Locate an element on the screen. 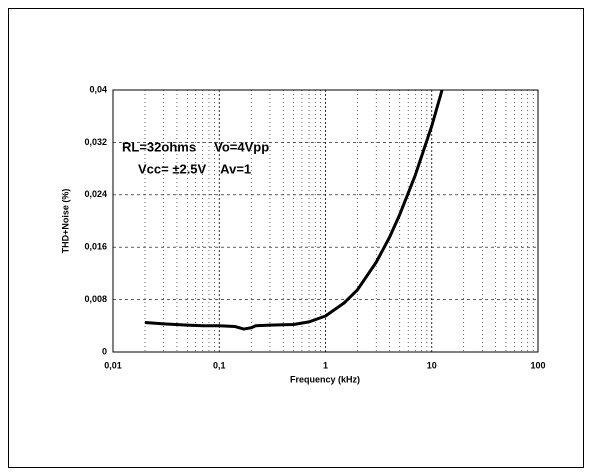  x-tick-label: 10 is located at coordinates (432, 365).